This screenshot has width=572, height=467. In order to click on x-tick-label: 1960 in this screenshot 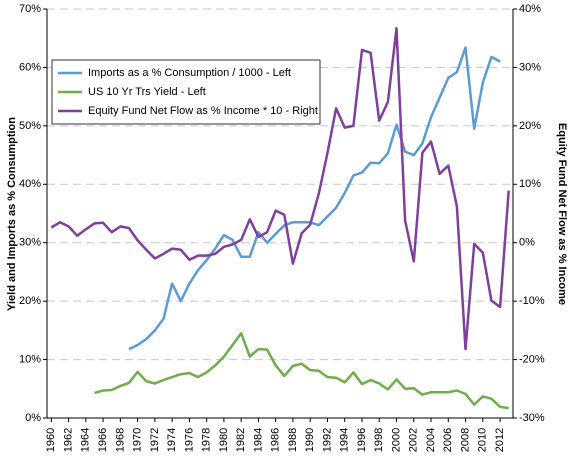, I will do `click(51, 440)`.